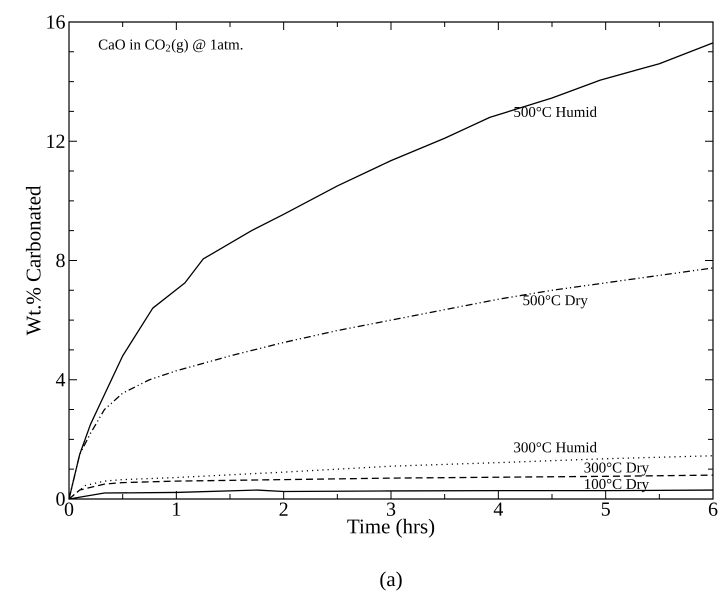  Describe the element at coordinates (284, 509) in the screenshot. I see `x-tick-label: 2` at that location.